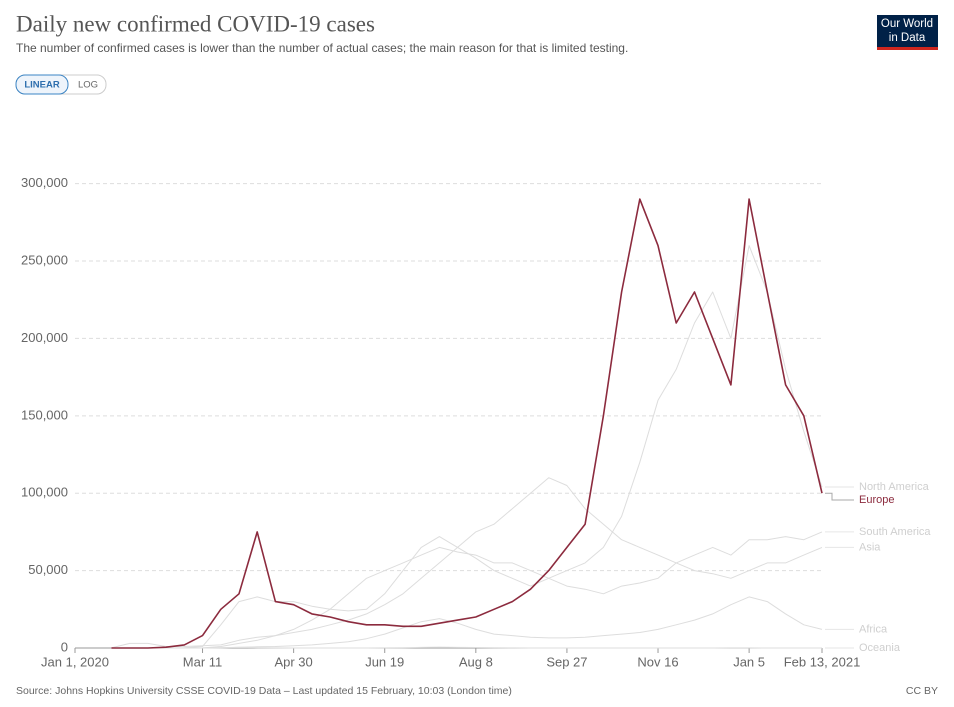  Describe the element at coordinates (293, 661) in the screenshot. I see `x-tick-label: Apr 30` at that location.